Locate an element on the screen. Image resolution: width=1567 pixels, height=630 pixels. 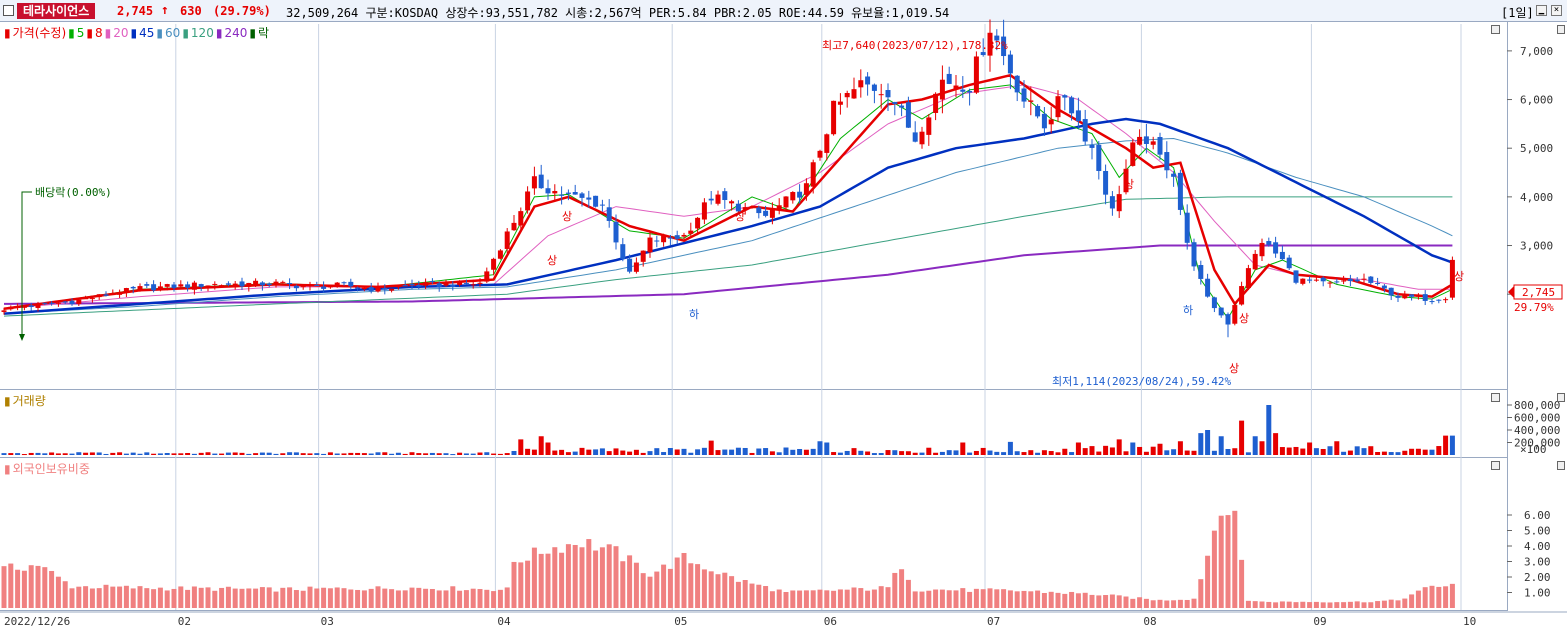
foreign-axis-close-icon is located at coordinates (1561, 465).